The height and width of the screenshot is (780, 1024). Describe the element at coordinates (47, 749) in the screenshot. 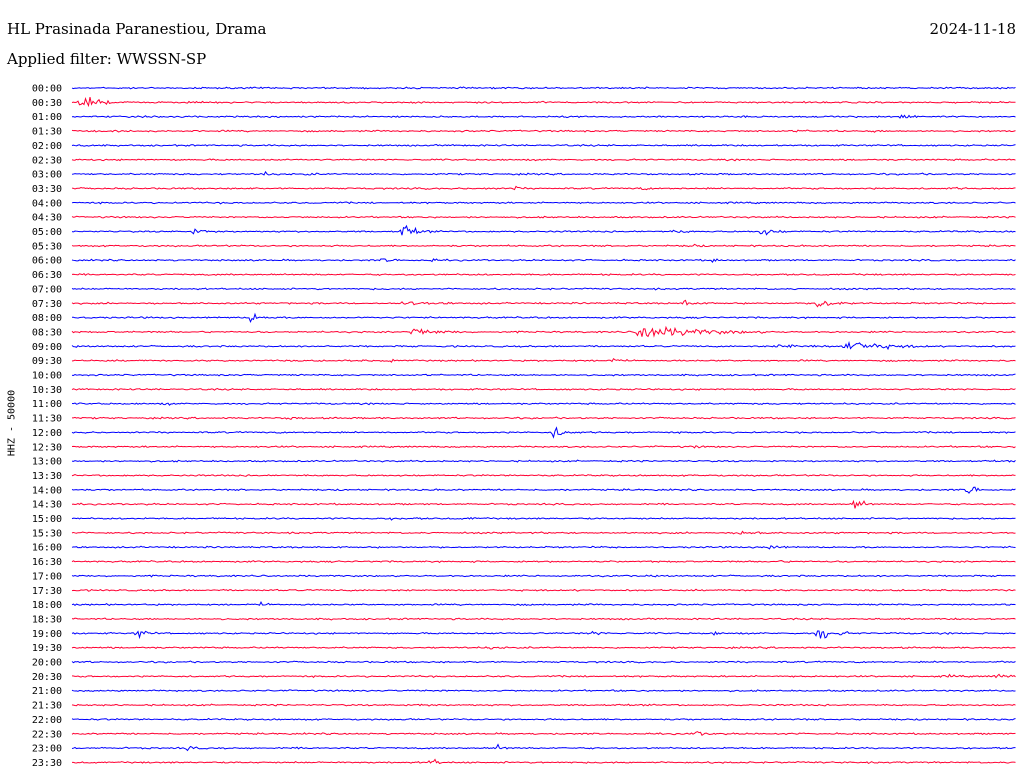

I see `time-label: 23:00` at that location.